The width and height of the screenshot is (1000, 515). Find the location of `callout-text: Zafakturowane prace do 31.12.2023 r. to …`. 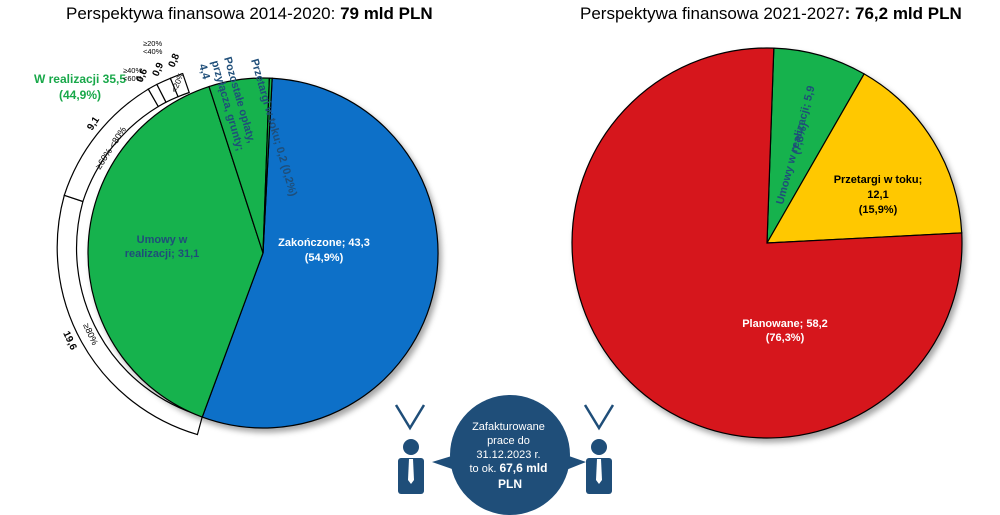

callout-text: Zafakturowane prace do 31.12.2023 r. to … is located at coordinates (509, 456).